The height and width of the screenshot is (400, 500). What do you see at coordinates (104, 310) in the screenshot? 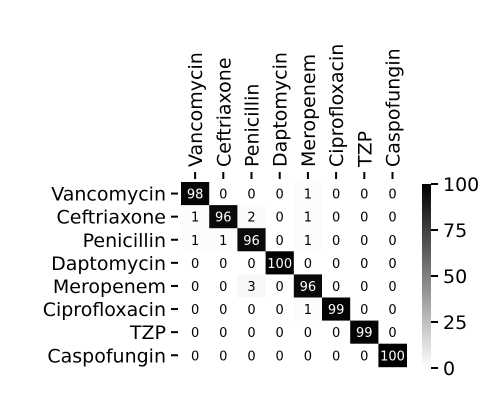
I see `row-label: Ciprofloxacin` at bounding box center [104, 310].